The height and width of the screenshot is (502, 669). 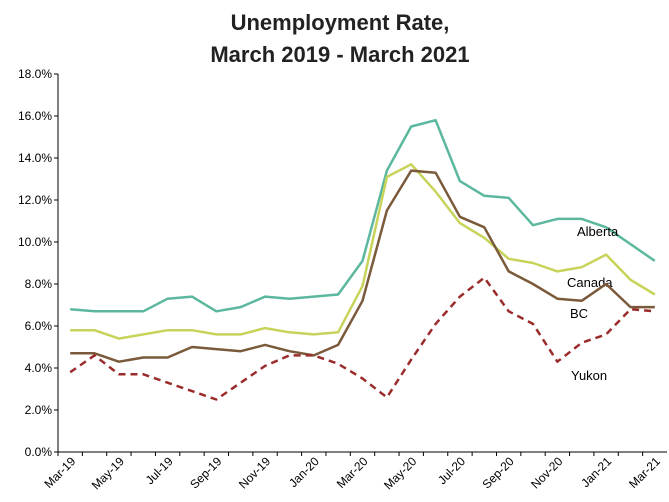 What do you see at coordinates (254, 472) in the screenshot?
I see `x-tick-label: Nov-19` at bounding box center [254, 472].